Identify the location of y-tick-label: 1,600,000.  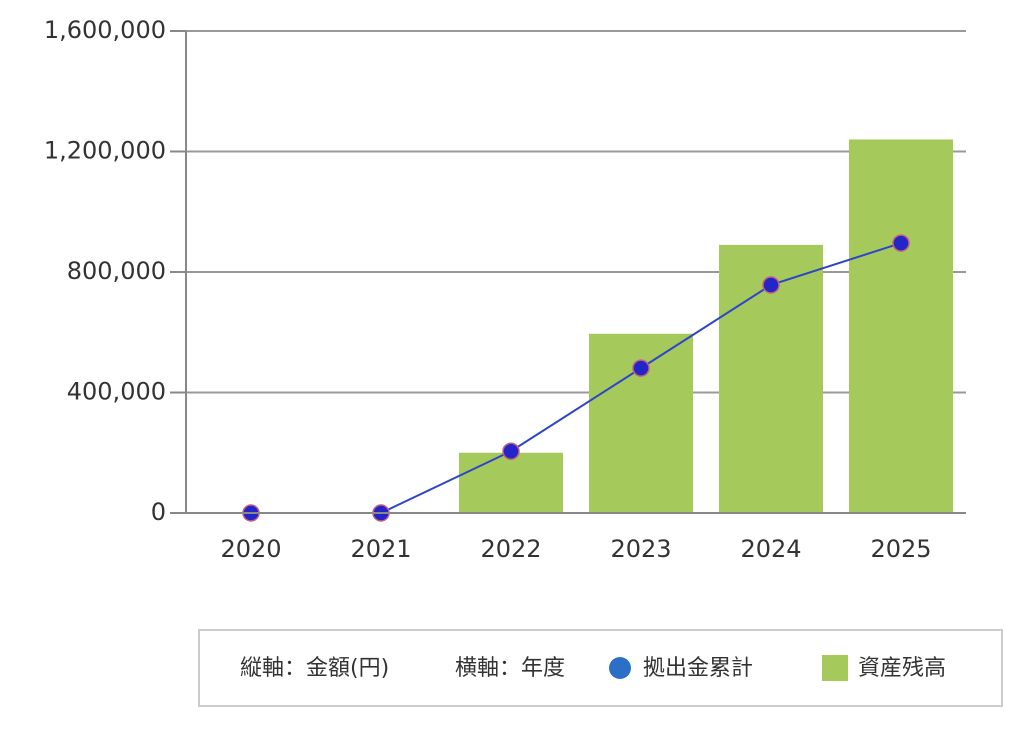
(105, 30).